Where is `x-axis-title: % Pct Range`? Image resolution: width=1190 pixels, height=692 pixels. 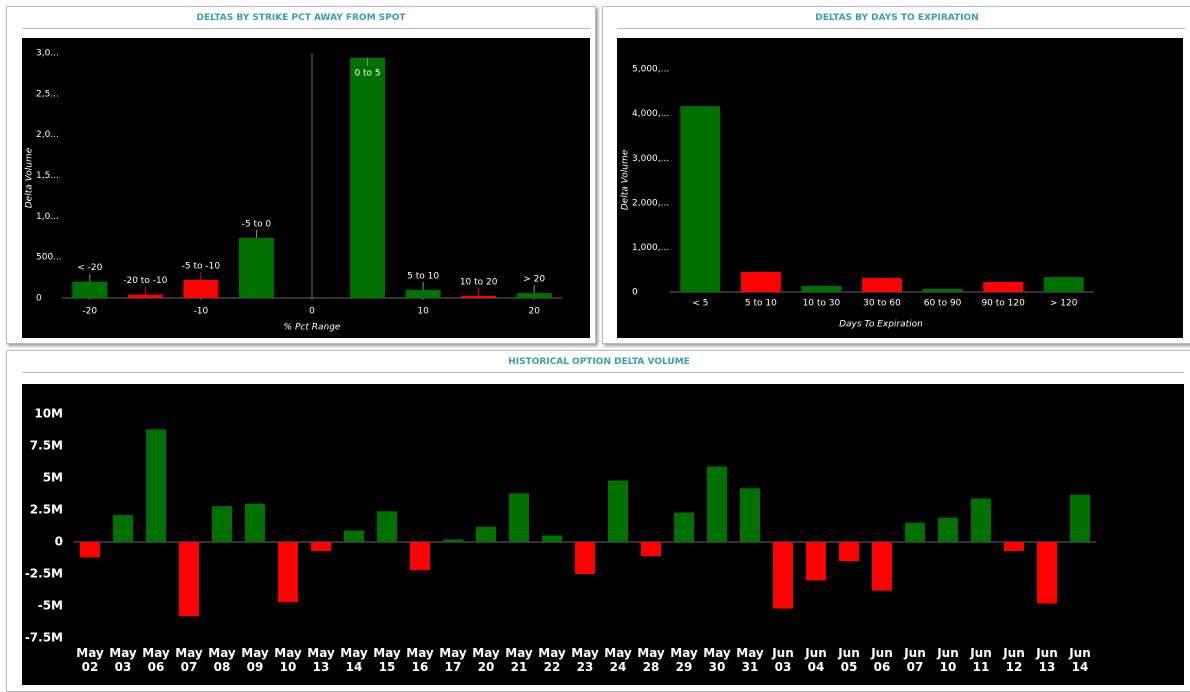
x-axis-title: % Pct Range is located at coordinates (312, 328).